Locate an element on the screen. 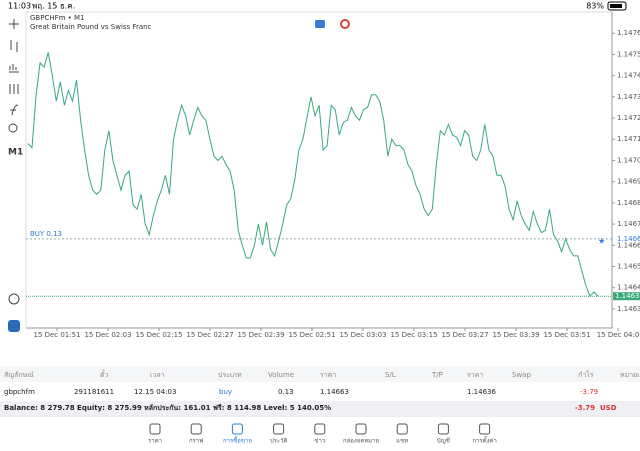 The width and height of the screenshot is (640, 451). table-cell: gbpchfm is located at coordinates (19, 392).